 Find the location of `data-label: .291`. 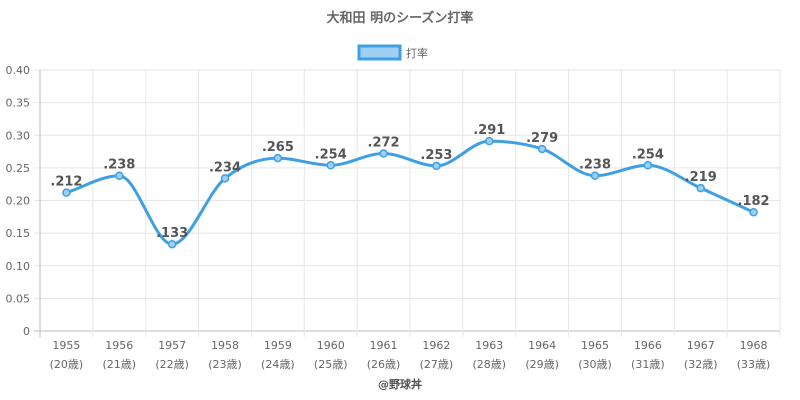

data-label: .291 is located at coordinates (489, 130).